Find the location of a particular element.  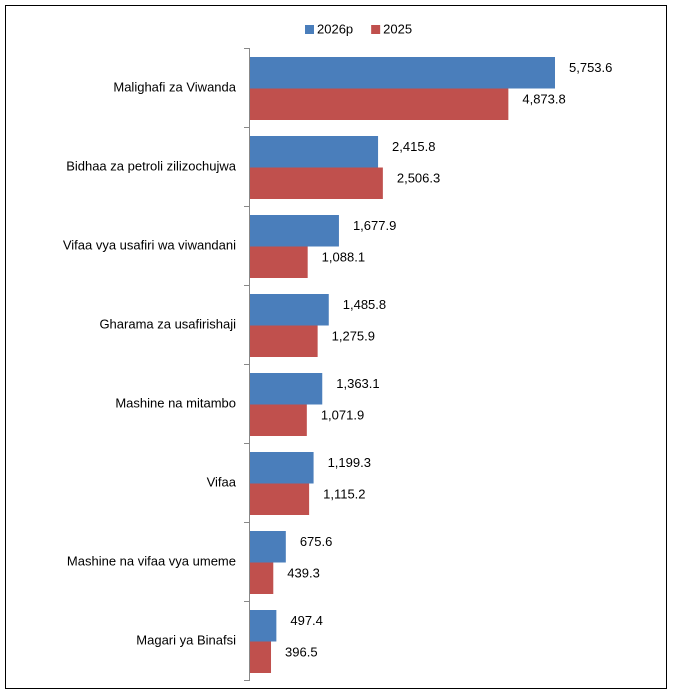

y-tick-label: Malighafi za Viwanda is located at coordinates (174, 86).